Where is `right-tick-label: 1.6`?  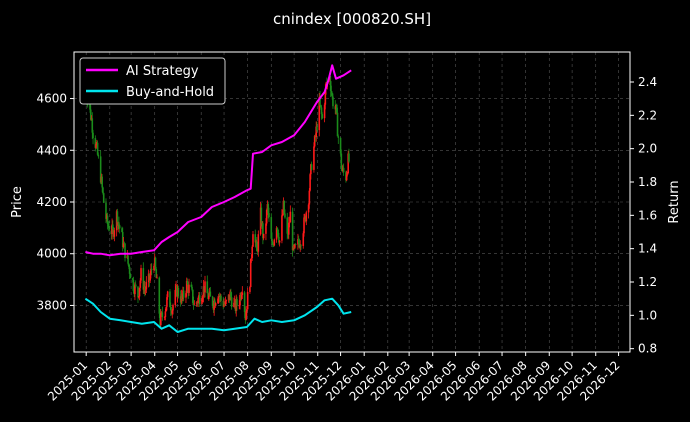 right-tick-label: 1.6 is located at coordinates (647, 215).